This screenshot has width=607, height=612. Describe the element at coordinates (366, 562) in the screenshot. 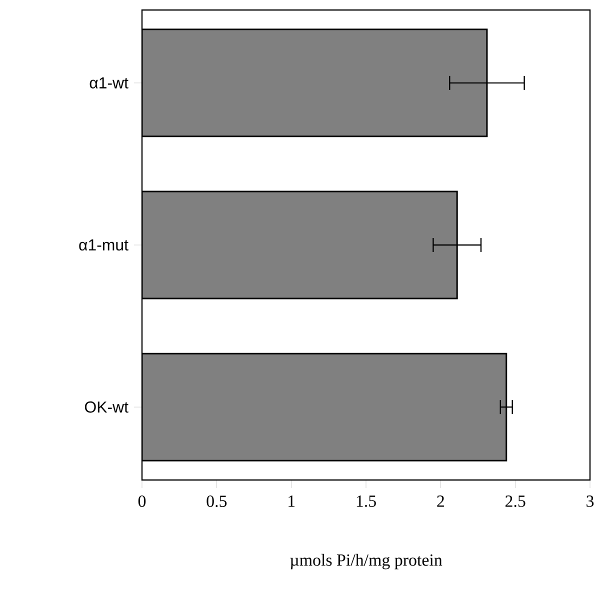

I see `x-axis-title: µmols Pi/h/mg protein` at that location.